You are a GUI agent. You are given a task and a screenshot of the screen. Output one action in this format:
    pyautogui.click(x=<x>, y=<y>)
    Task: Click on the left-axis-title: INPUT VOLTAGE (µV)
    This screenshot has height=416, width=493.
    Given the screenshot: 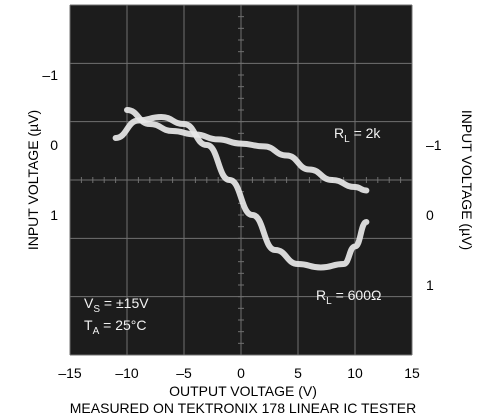 What is the action you would take?
    pyautogui.click(x=33, y=180)
    